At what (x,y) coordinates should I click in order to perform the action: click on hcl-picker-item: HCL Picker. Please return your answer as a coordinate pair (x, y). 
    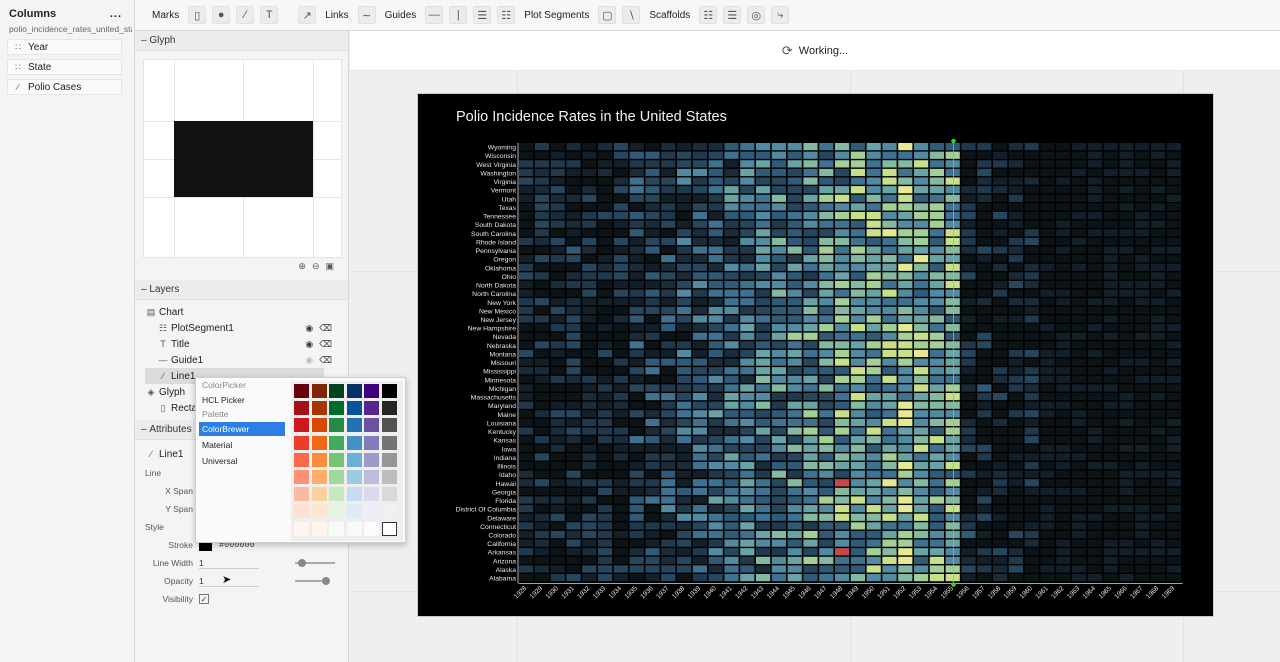
    Looking at the image, I should click on (223, 400).